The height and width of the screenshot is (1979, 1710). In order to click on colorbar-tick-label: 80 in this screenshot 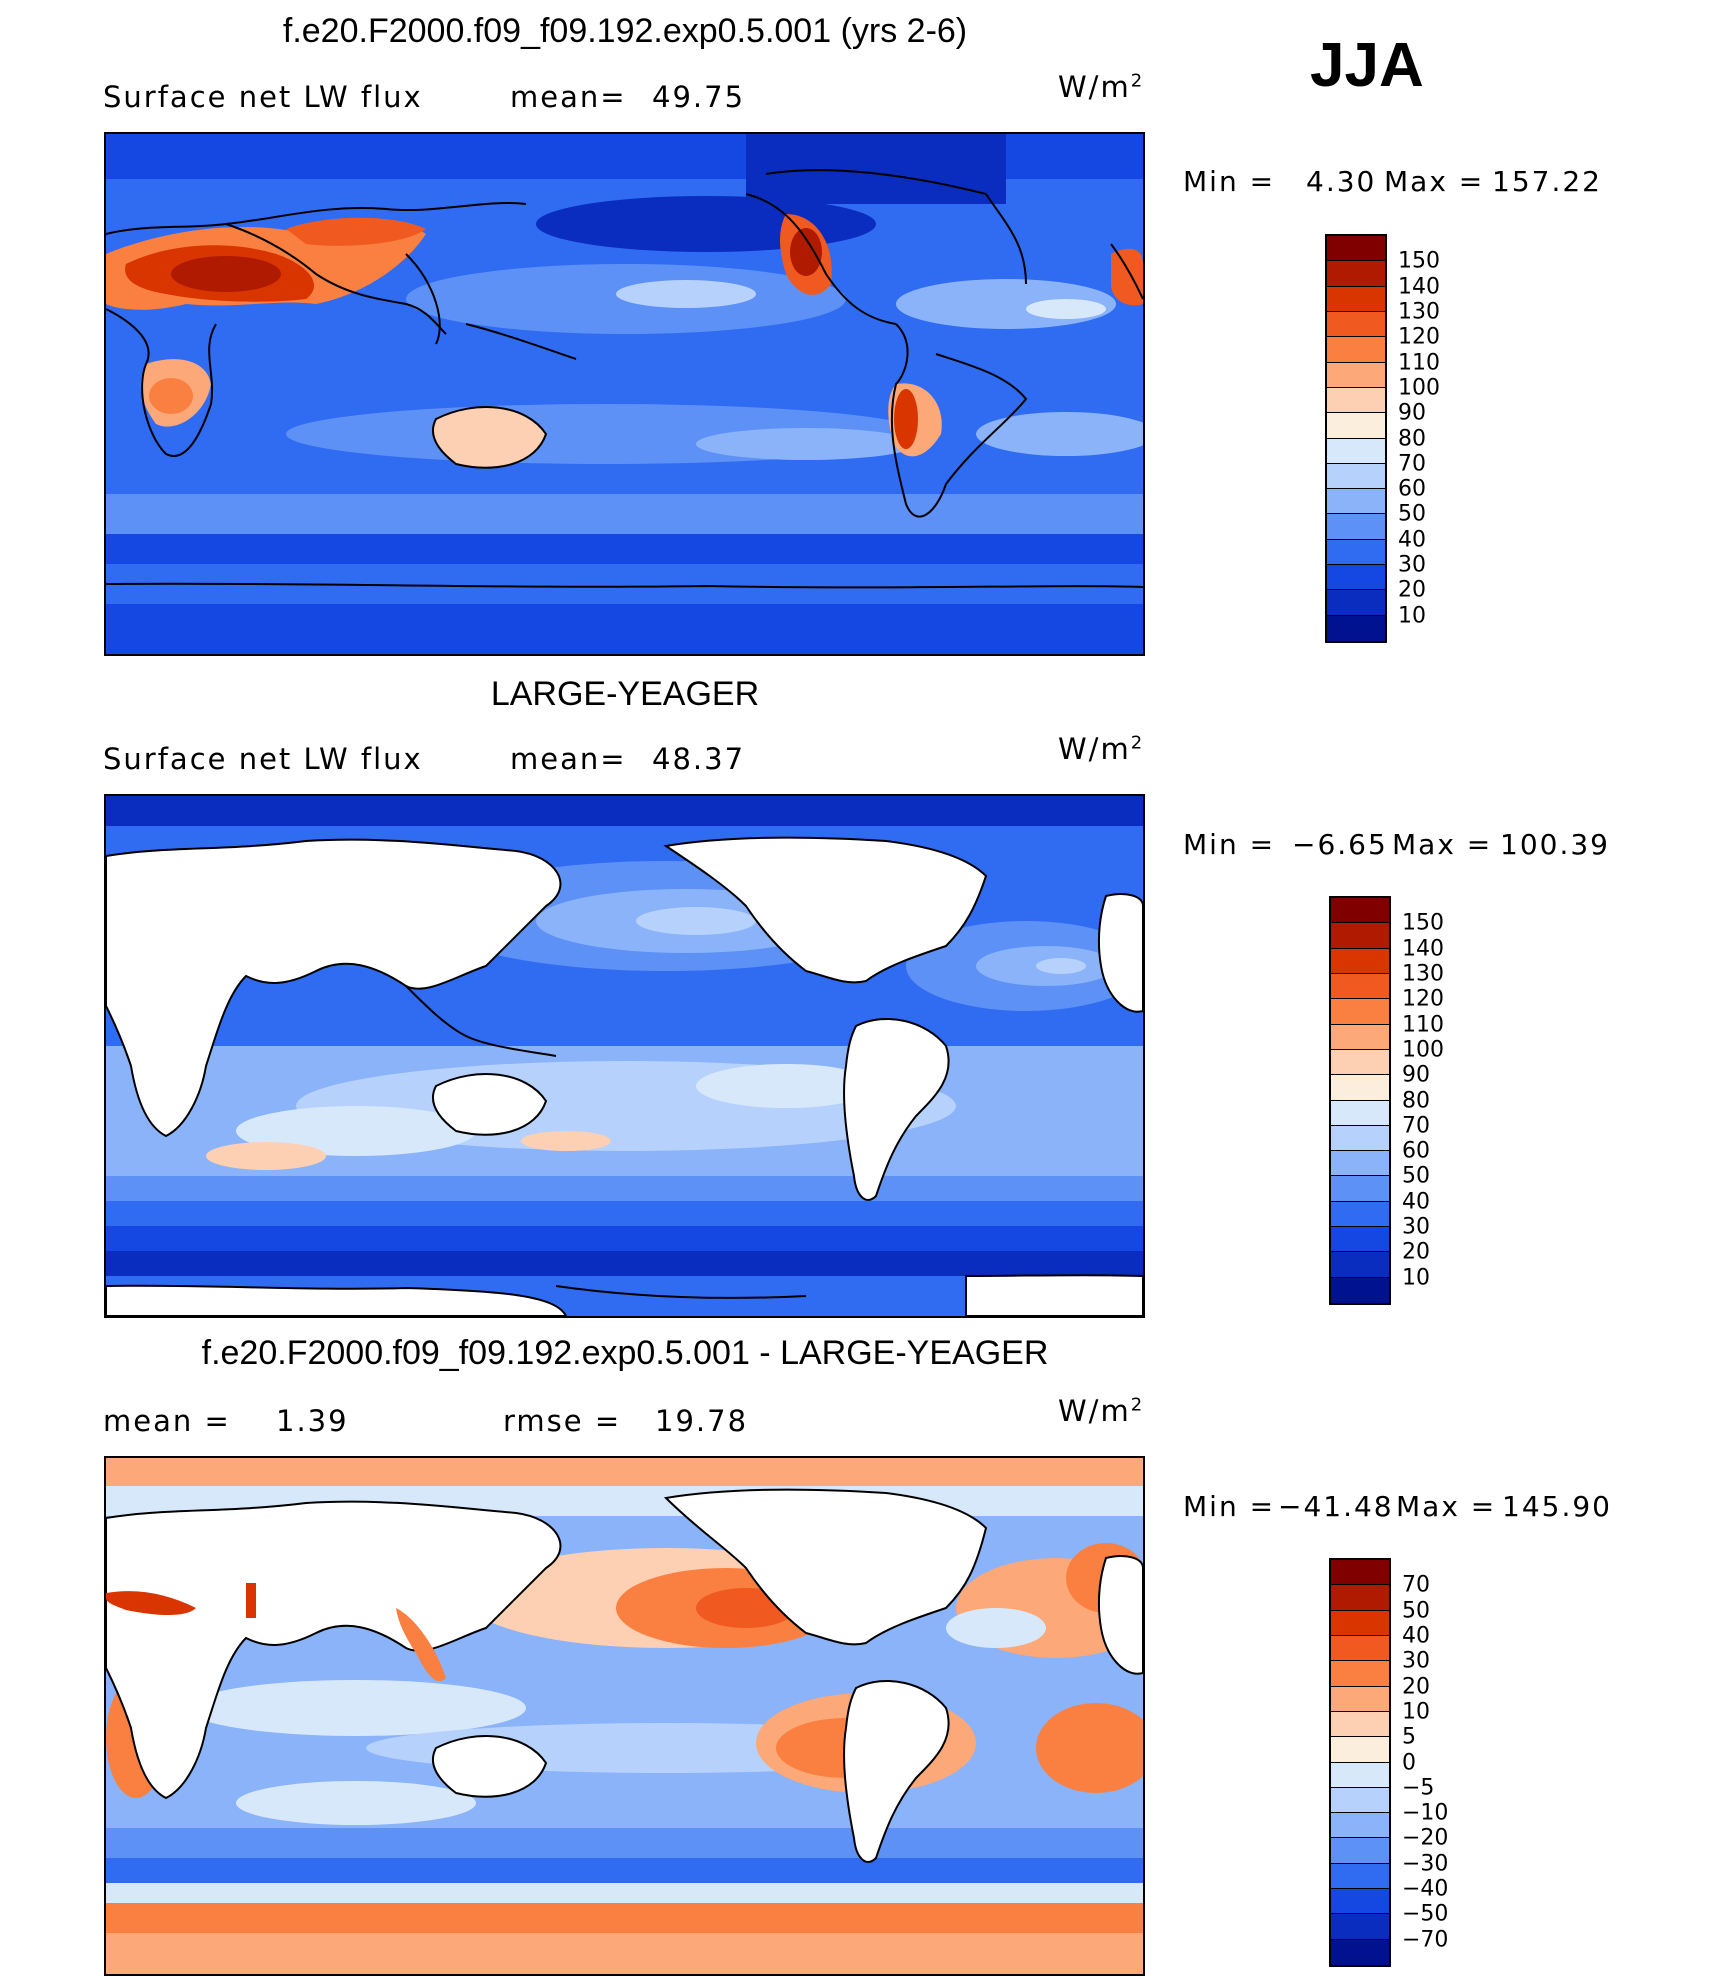, I will do `click(1412, 438)`.